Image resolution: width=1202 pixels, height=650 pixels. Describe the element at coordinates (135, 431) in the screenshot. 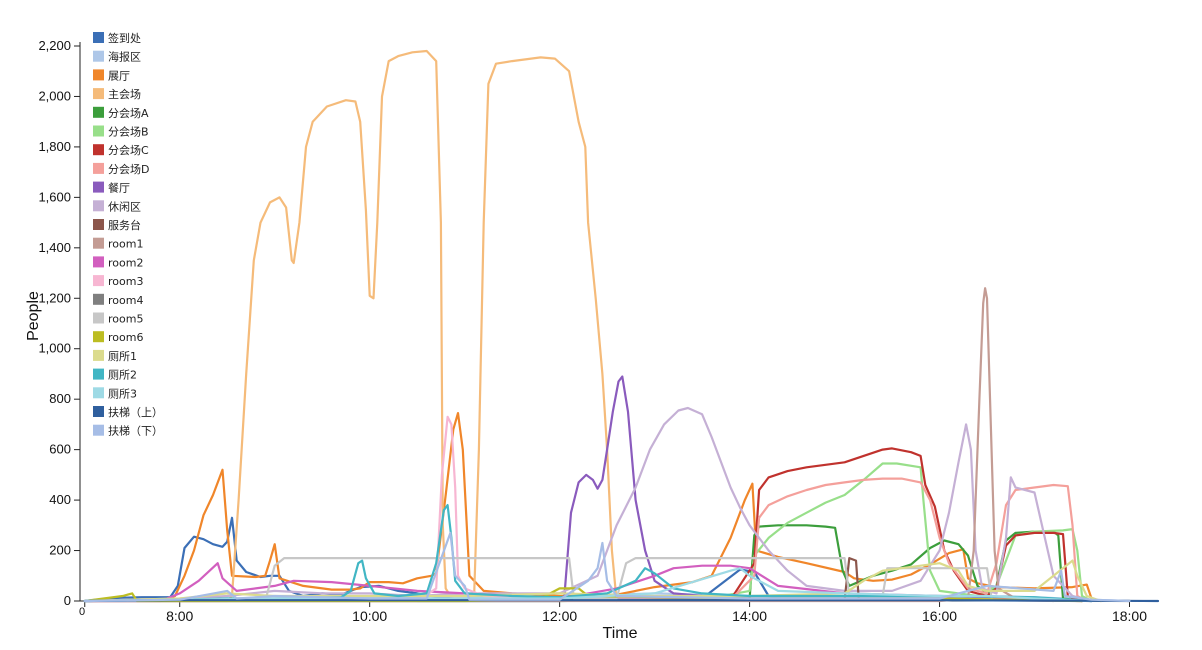

I see `legend-label: 扶梯（下）` at that location.